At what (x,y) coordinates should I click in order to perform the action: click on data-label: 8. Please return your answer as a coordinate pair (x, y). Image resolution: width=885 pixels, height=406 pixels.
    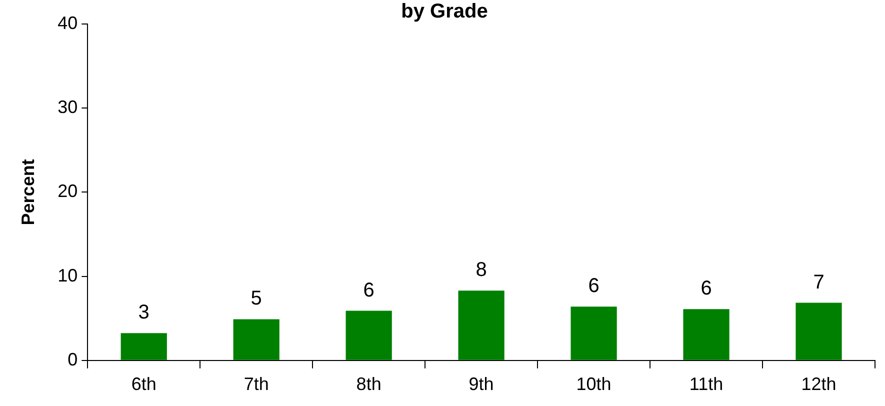
    Looking at the image, I should click on (481, 270).